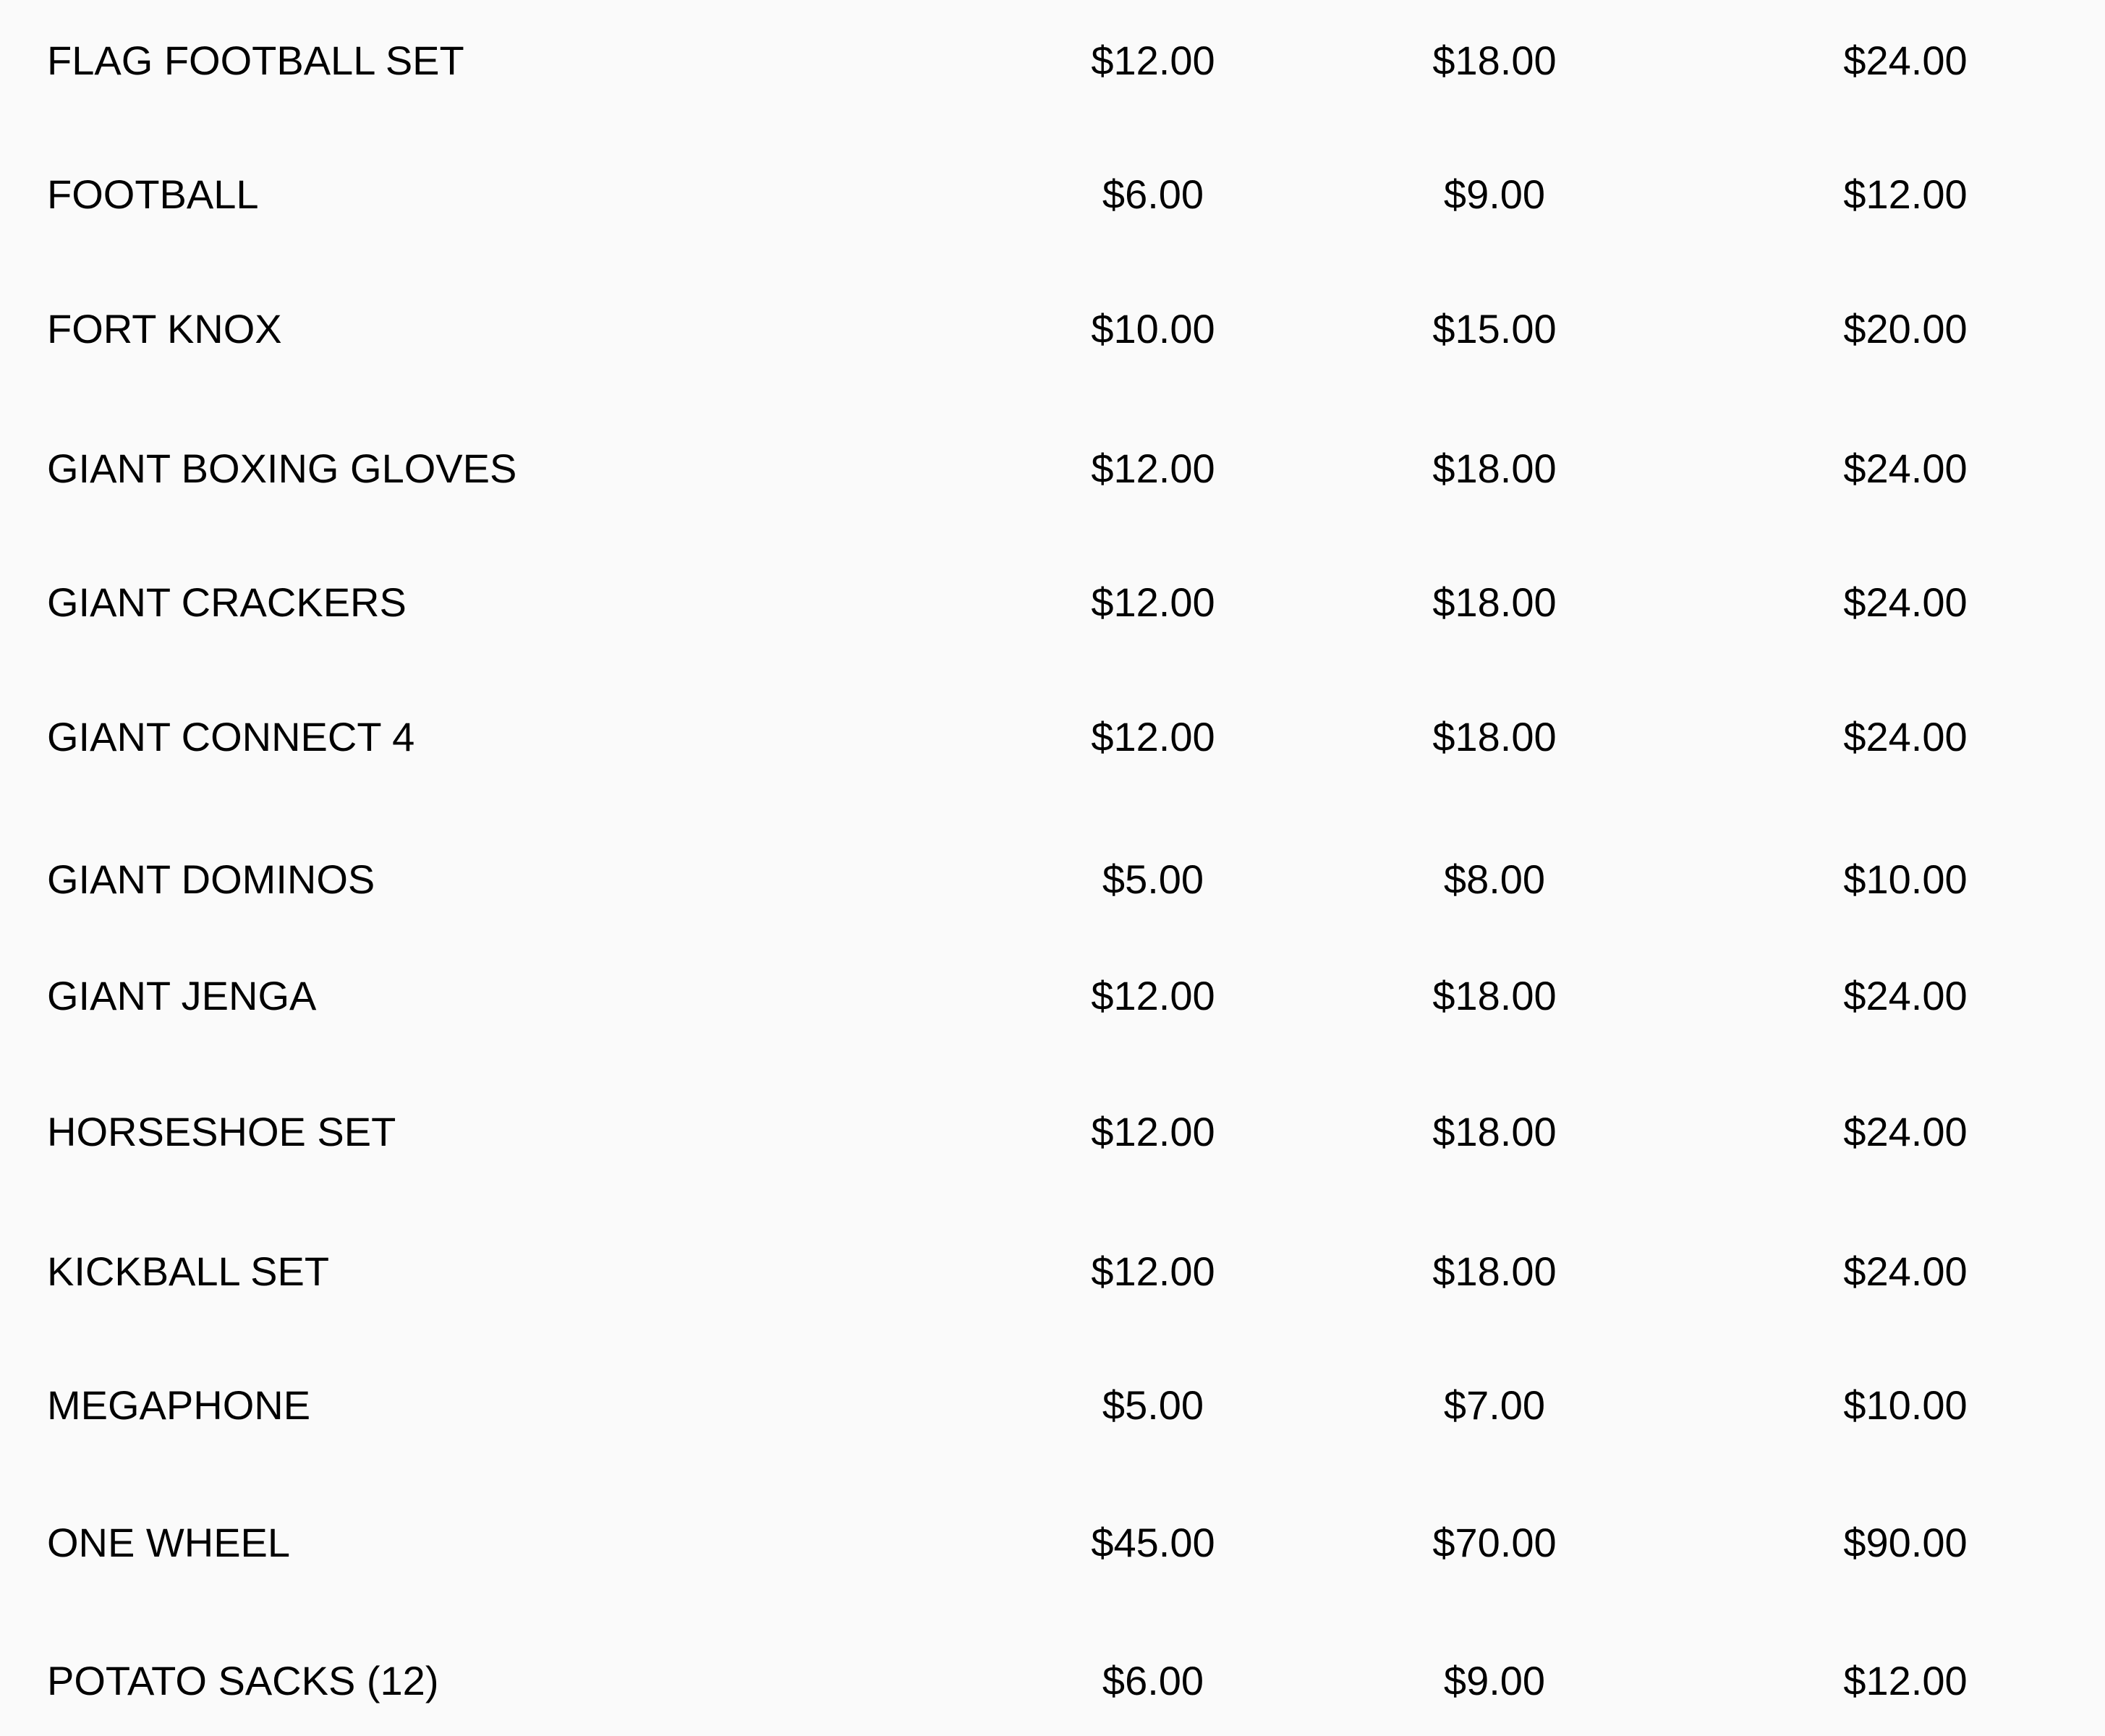 This screenshot has height=1736, width=2105. What do you see at coordinates (1052, 737) in the screenshot?
I see `price-row: GIANT CONNECT 4 $12.00 $18.00 $24.00` at bounding box center [1052, 737].